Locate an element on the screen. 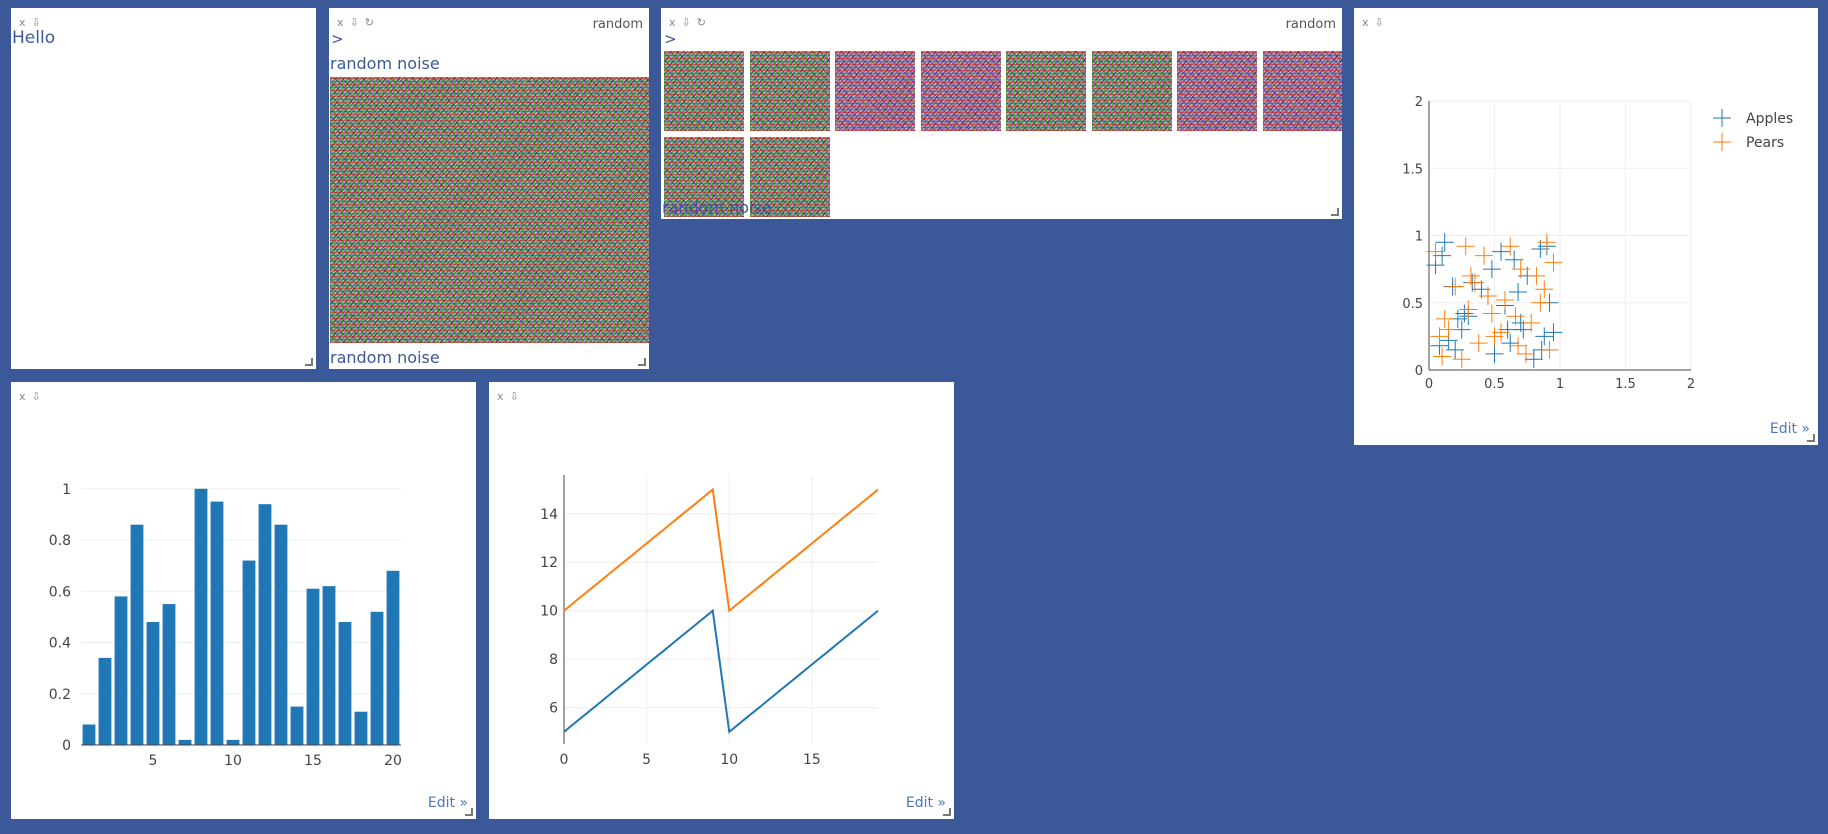 The width and height of the screenshot is (1828, 834). x-tick-label: 0.5 is located at coordinates (1494, 384).